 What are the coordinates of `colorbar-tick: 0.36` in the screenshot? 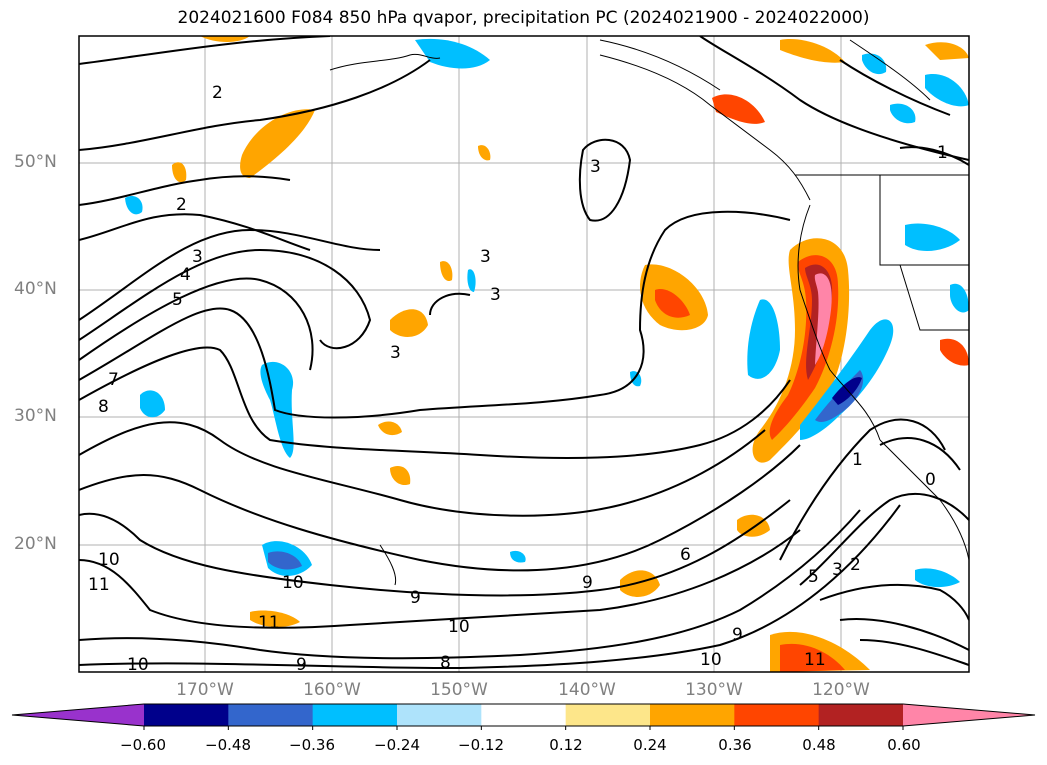 It's located at (735, 745).